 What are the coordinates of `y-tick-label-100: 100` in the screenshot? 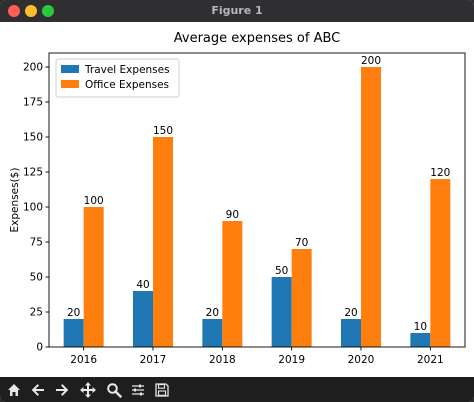 It's located at (33, 208).